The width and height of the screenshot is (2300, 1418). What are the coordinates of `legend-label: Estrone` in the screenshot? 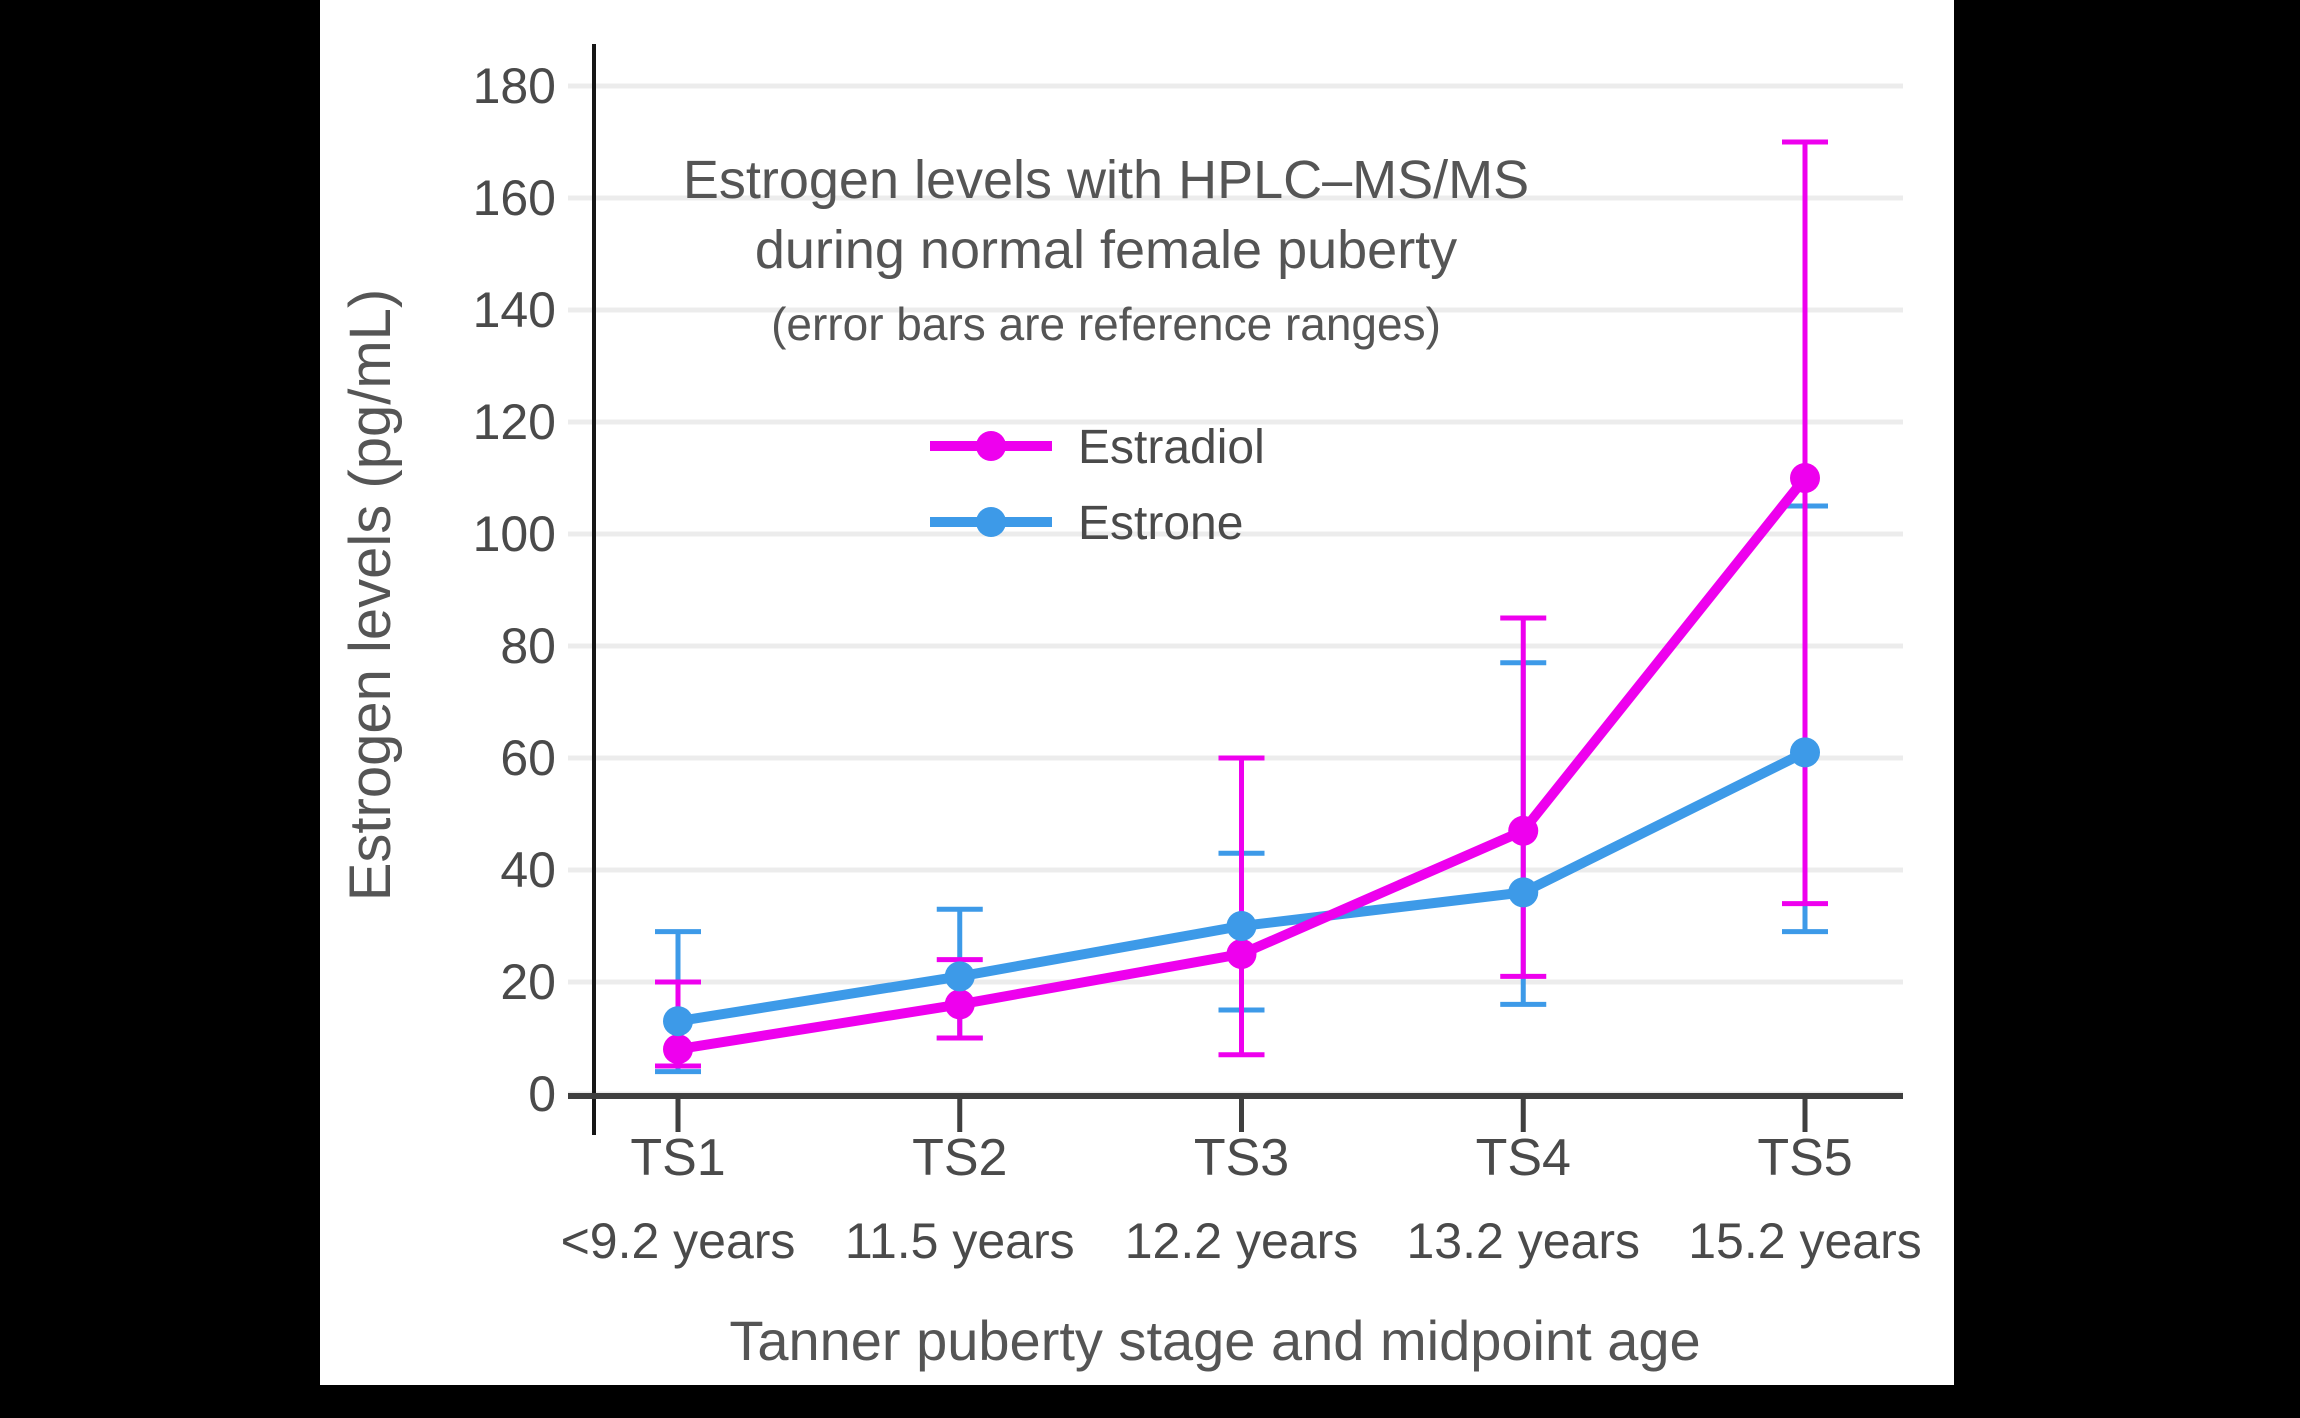 It's located at (1160, 523).